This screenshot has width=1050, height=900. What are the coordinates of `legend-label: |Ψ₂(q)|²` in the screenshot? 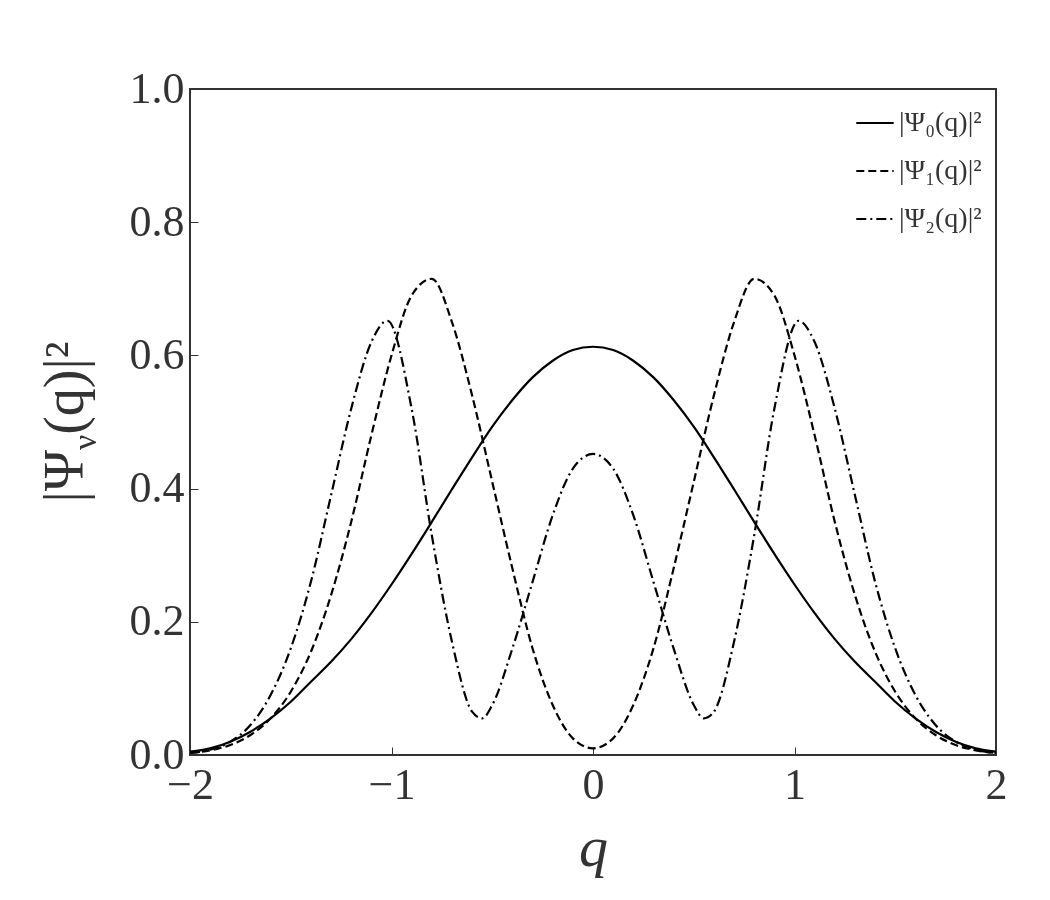 It's located at (940, 217).